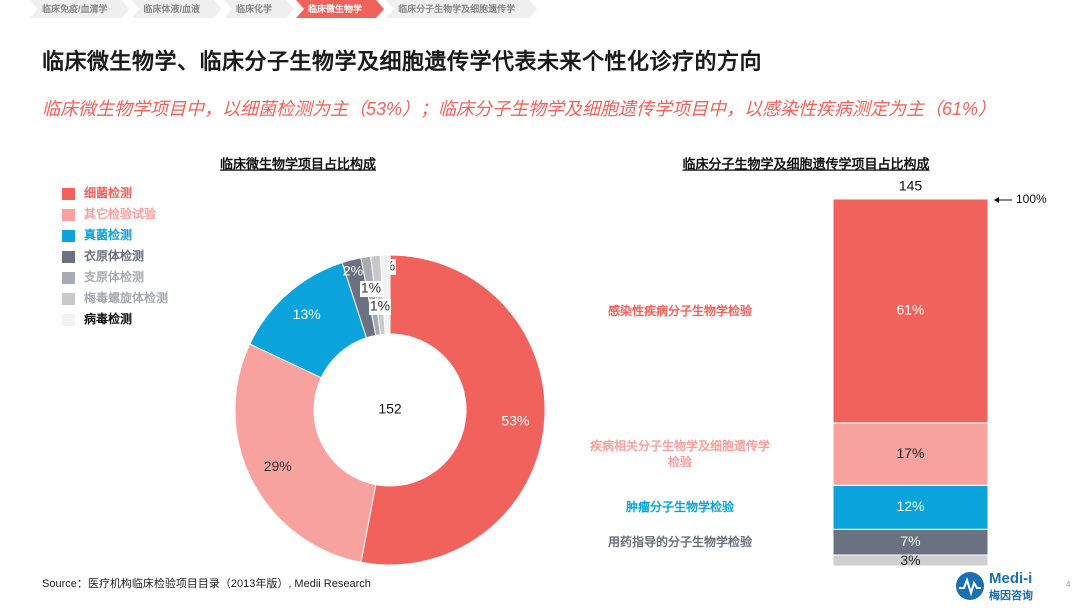  What do you see at coordinates (113, 276) in the screenshot?
I see `legend-label: 支原体检测` at bounding box center [113, 276].